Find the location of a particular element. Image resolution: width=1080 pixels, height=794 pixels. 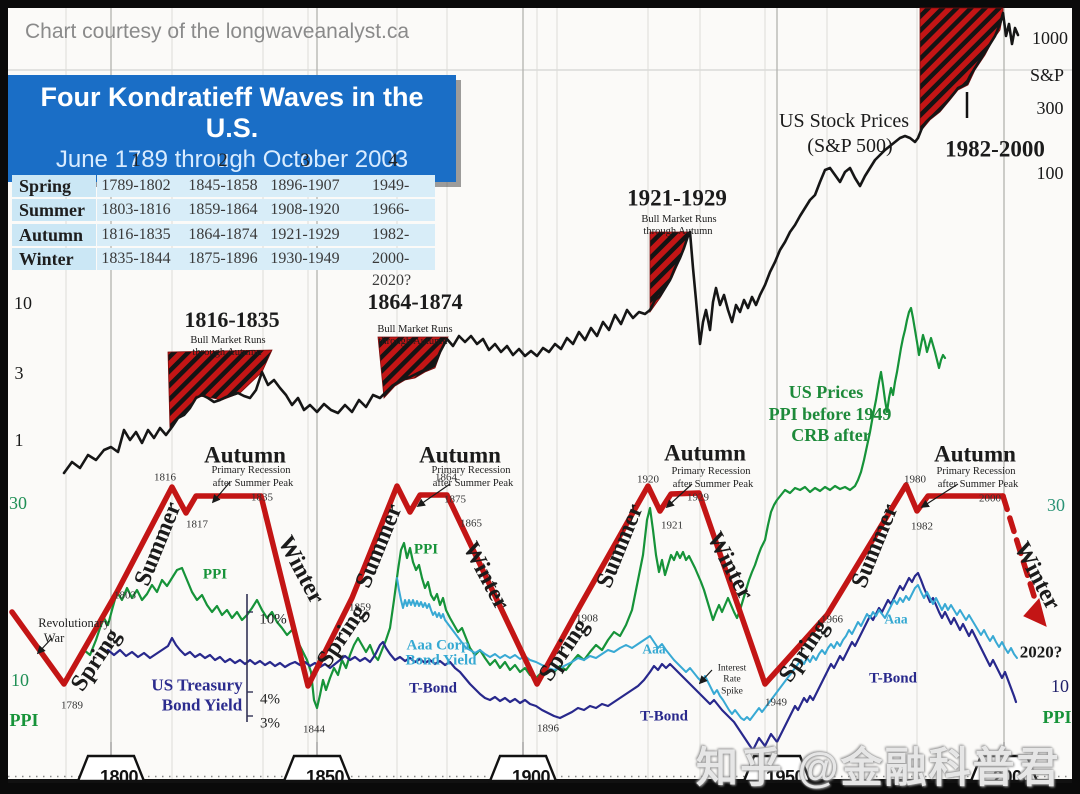

aaa-line is located at coordinates (707, 649).